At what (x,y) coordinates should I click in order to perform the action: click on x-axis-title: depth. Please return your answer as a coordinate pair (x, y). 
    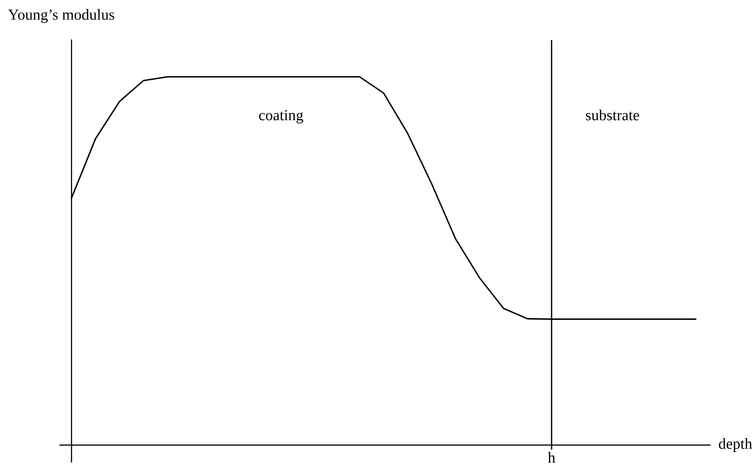
    Looking at the image, I should click on (735, 445).